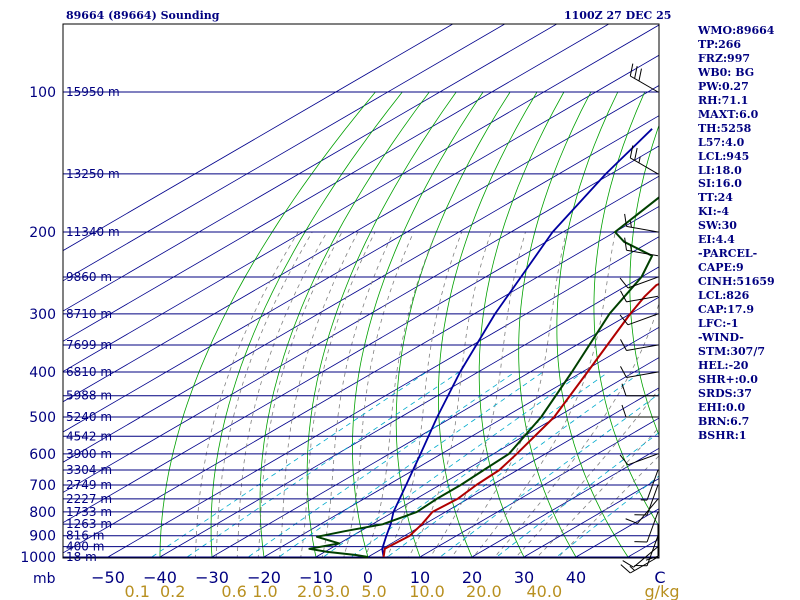 The width and height of the screenshot is (800, 600). What do you see at coordinates (42, 486) in the screenshot?
I see `pressure-label: 700` at bounding box center [42, 486].